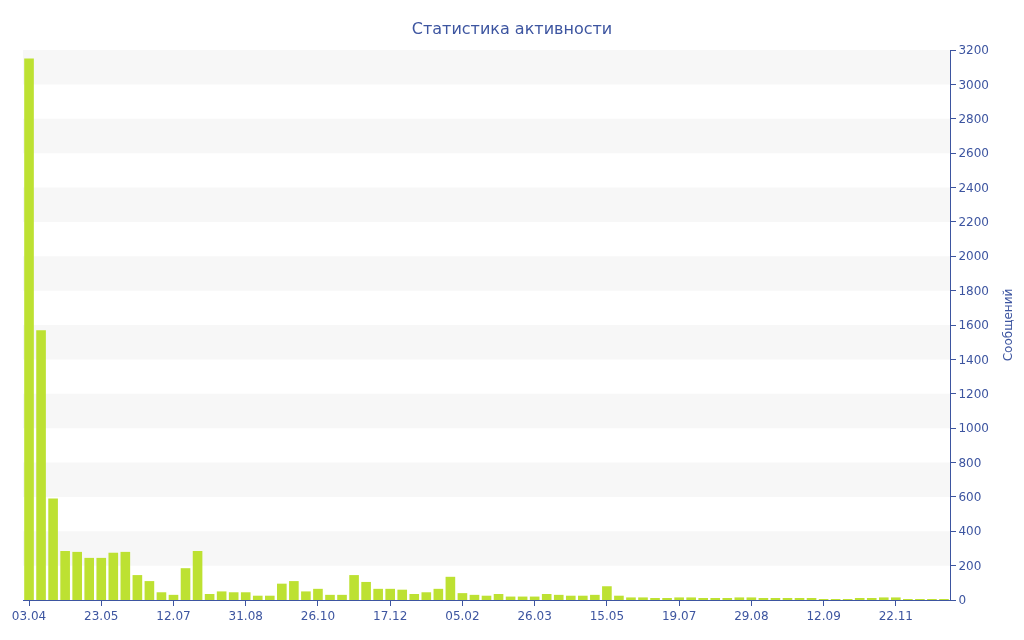 The width and height of the screenshot is (1024, 640). What do you see at coordinates (970, 497) in the screenshot?
I see `y-tick-label: 600` at bounding box center [970, 497].